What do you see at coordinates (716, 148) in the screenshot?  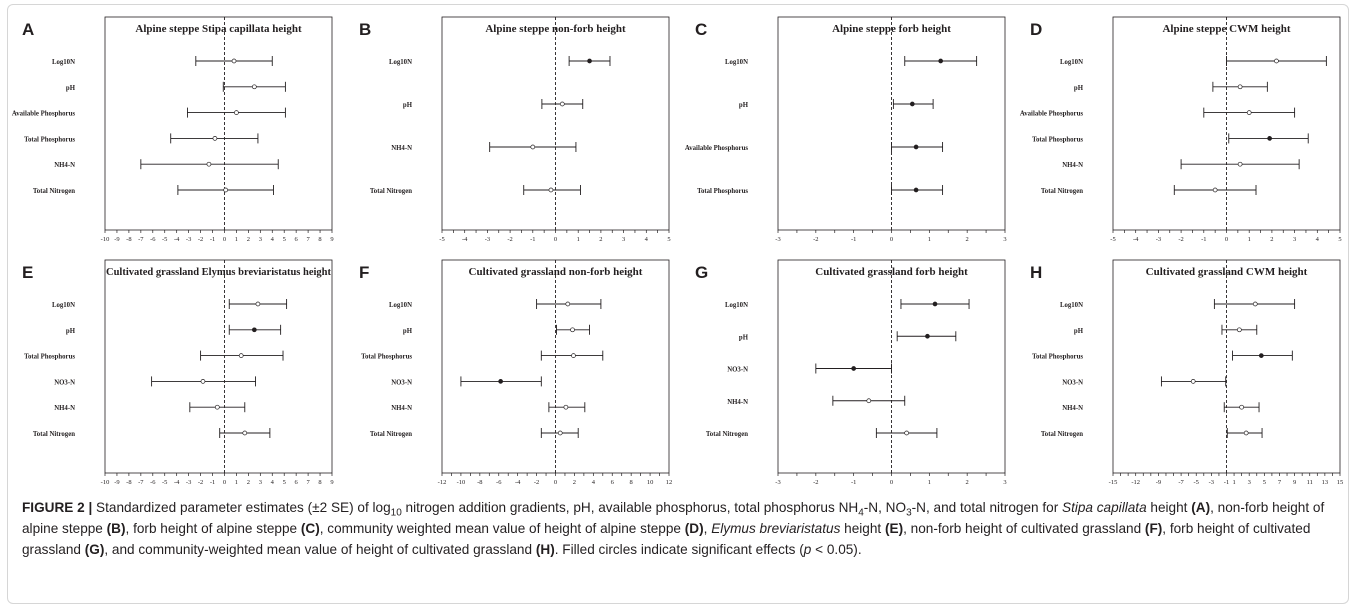 I see `row-label: Available Phosphorus` at bounding box center [716, 148].